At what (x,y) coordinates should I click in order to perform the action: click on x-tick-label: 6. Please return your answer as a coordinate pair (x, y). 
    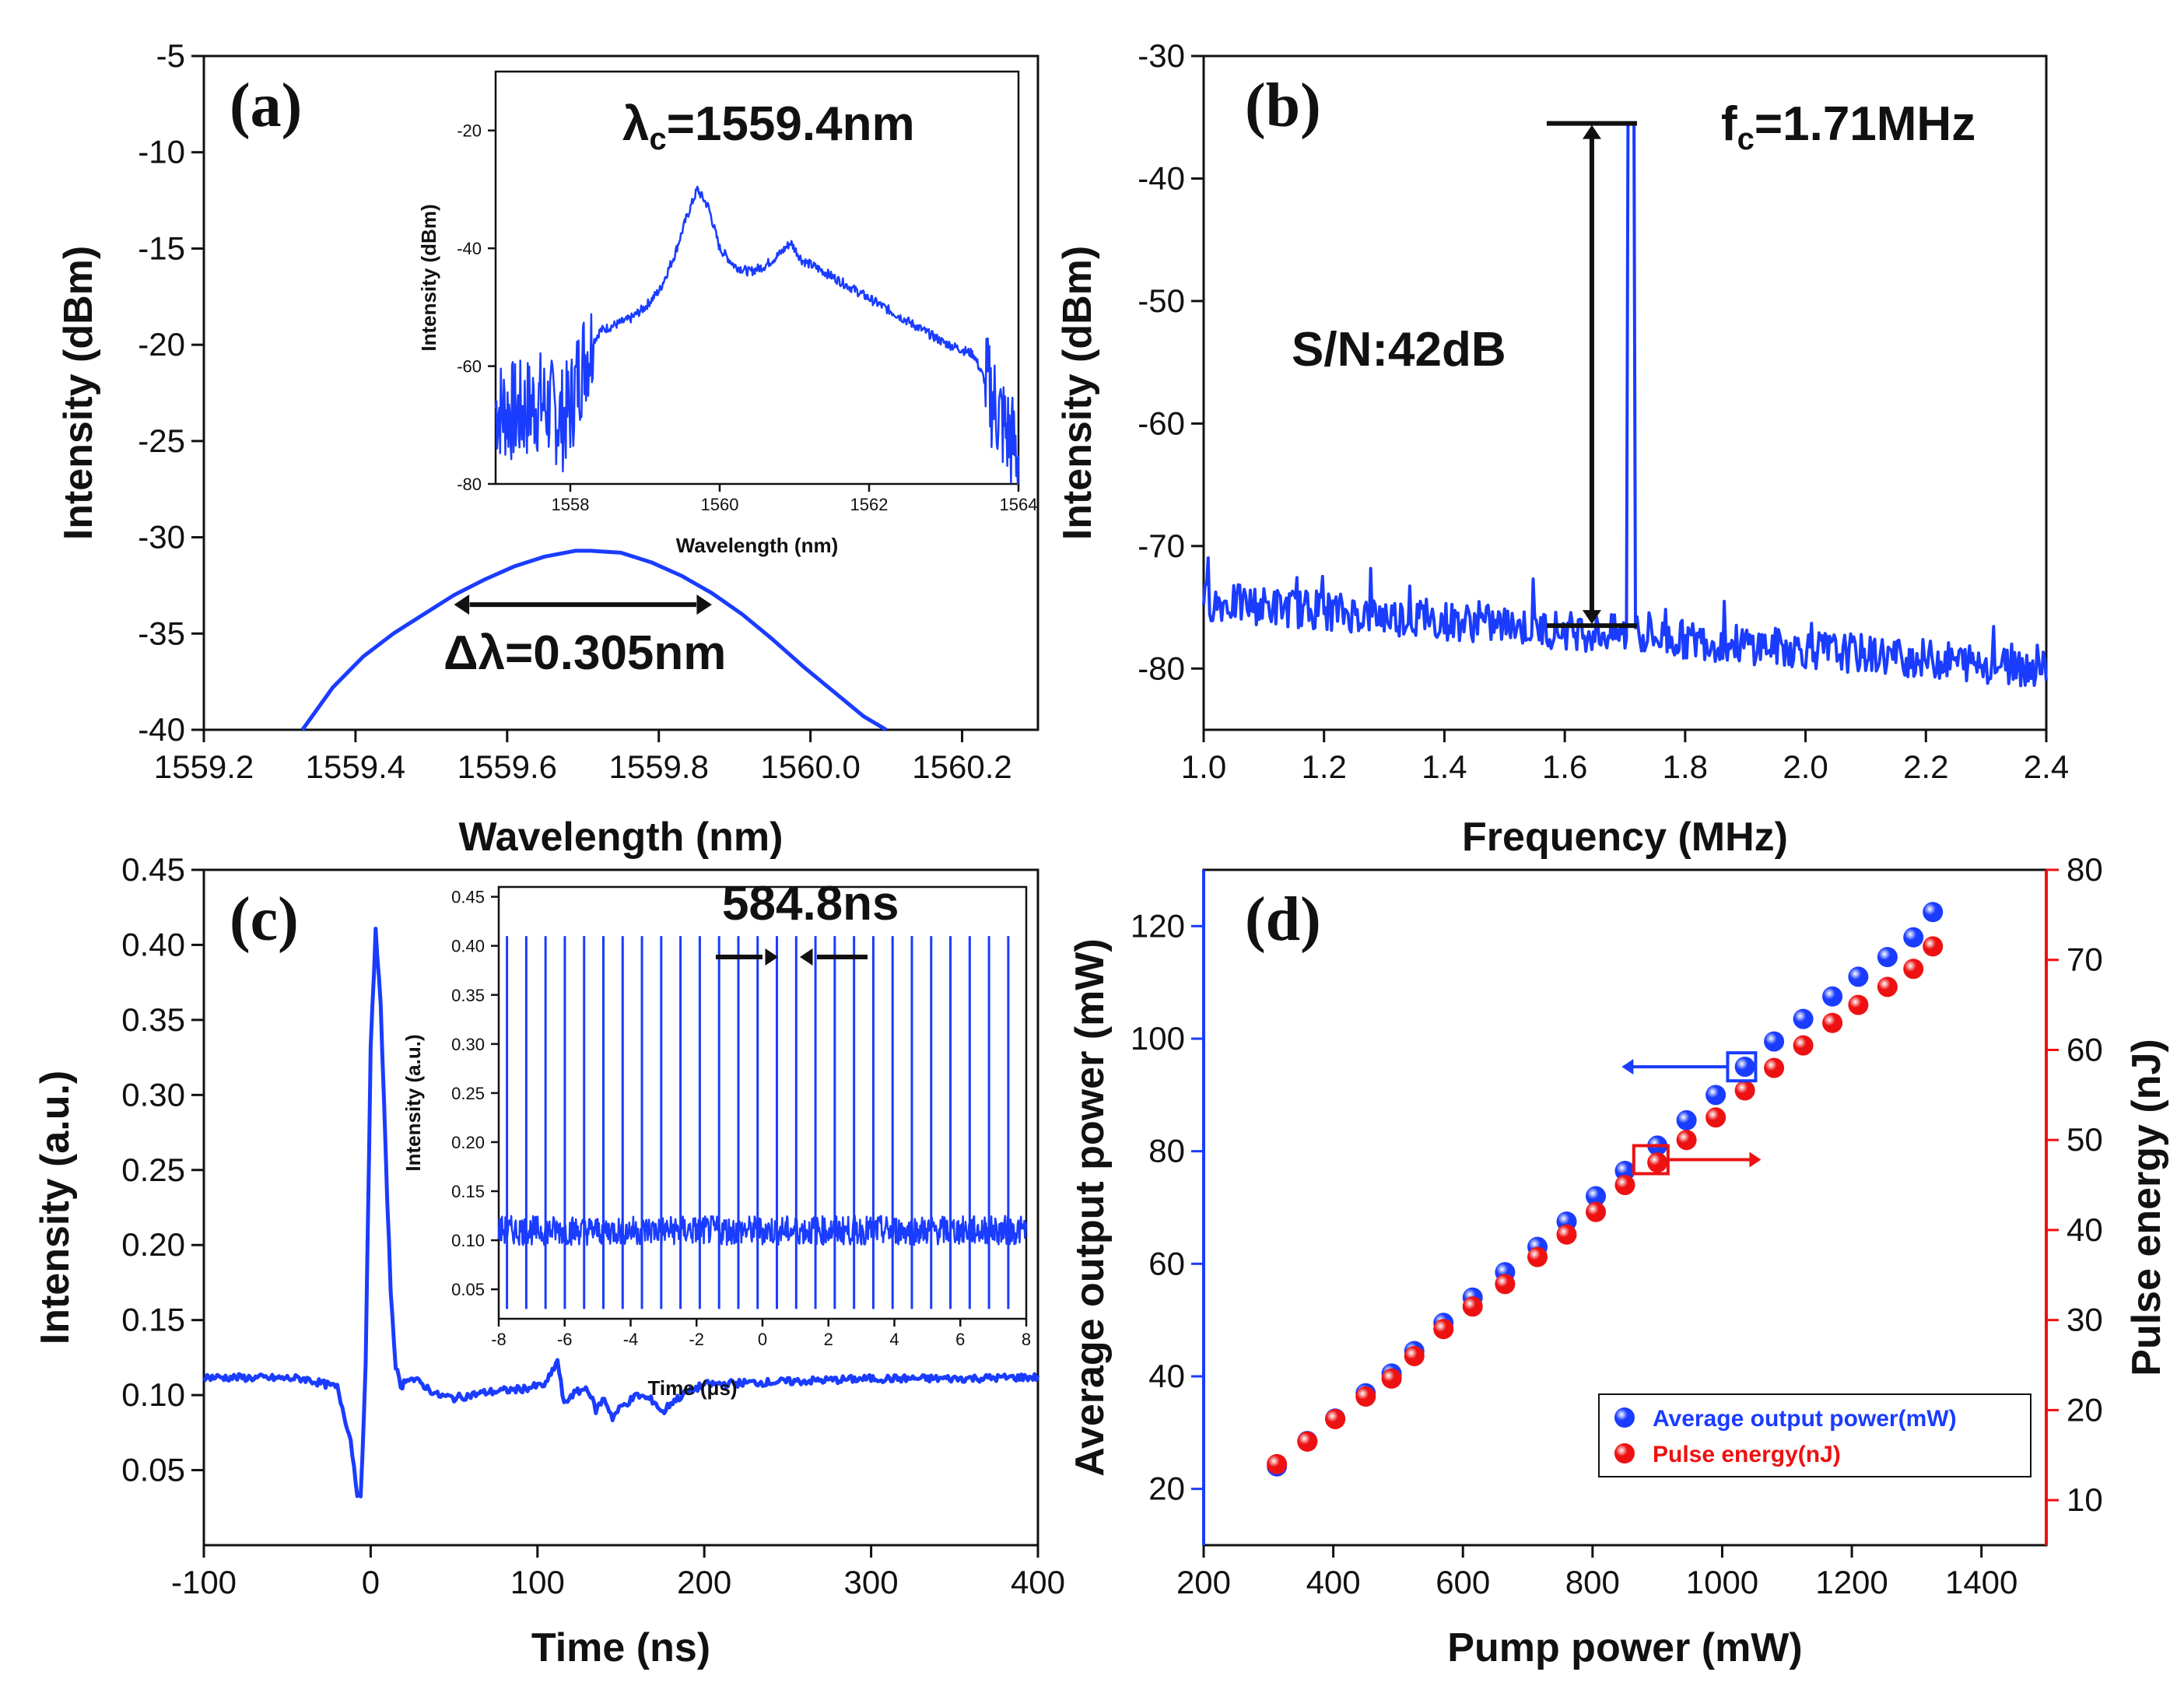
    Looking at the image, I should click on (960, 1340).